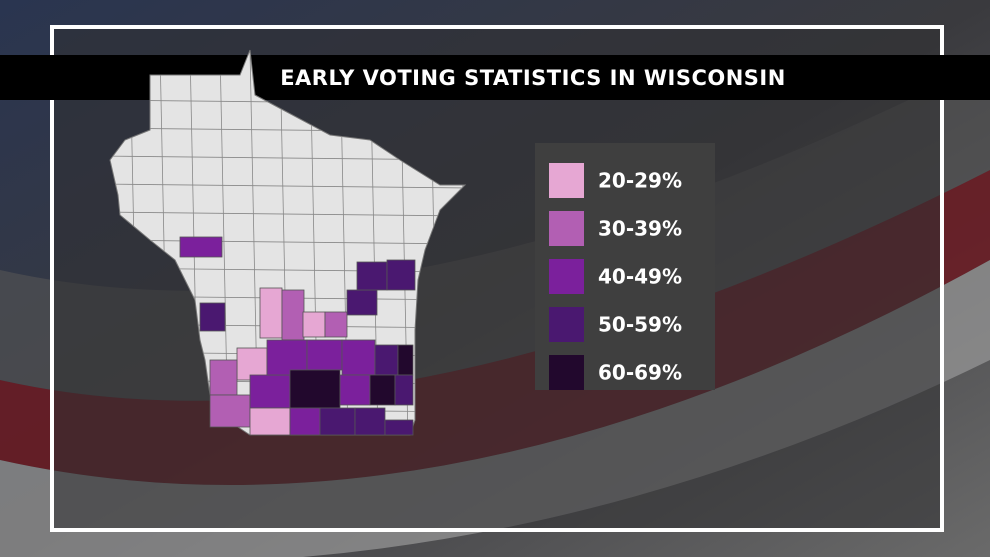 This screenshot has width=990, height=557. I want to click on legend-label: 50-59%, so click(640, 325).